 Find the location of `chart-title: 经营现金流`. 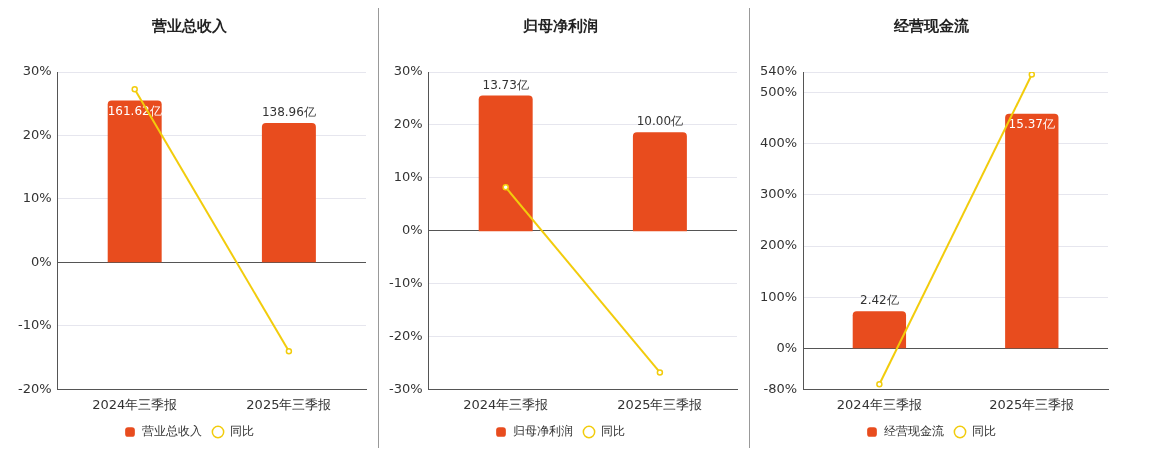

chart-title: 经营现金流 is located at coordinates (931, 25).